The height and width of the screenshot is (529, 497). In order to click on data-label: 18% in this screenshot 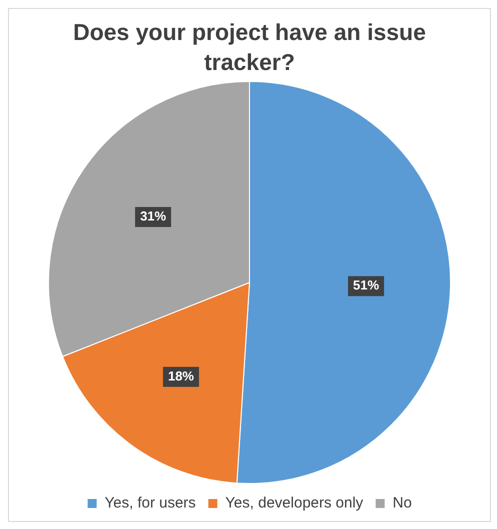, I will do `click(181, 376)`.